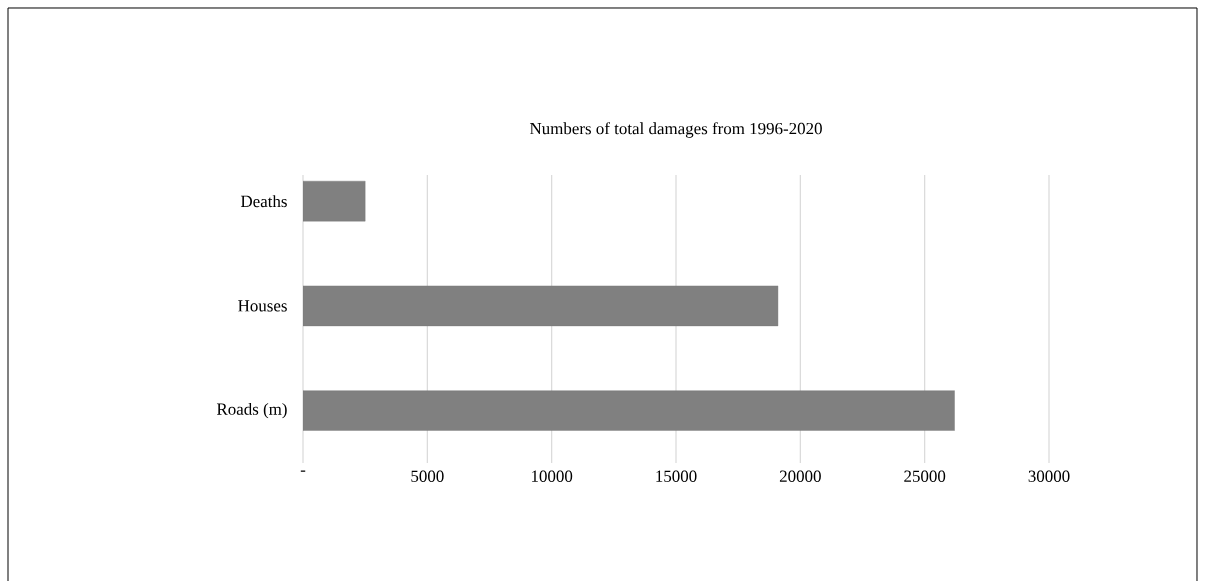  What do you see at coordinates (303, 471) in the screenshot?
I see `x-tick-label: -` at bounding box center [303, 471].